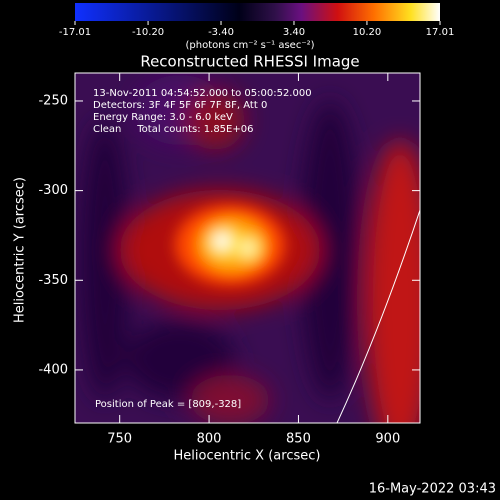 The height and width of the screenshot is (500, 500). What do you see at coordinates (257, 12) in the screenshot?
I see `colorbar` at bounding box center [257, 12].